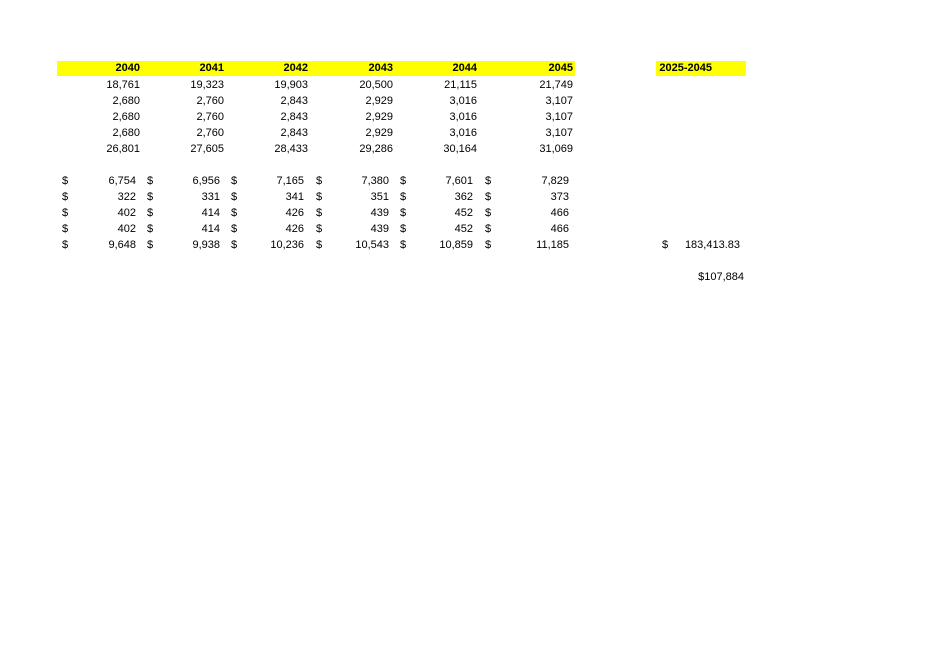  I want to click on year-header: 2045, so click(560, 68).